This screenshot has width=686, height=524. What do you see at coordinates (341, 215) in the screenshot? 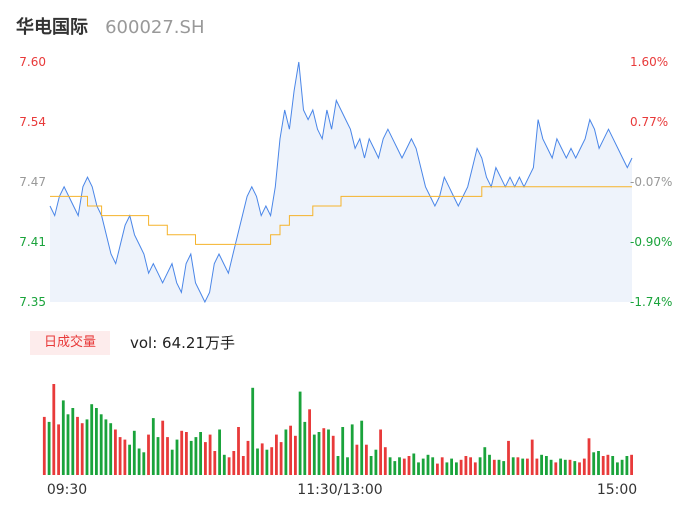
I see `average-price-line` at bounding box center [341, 215].